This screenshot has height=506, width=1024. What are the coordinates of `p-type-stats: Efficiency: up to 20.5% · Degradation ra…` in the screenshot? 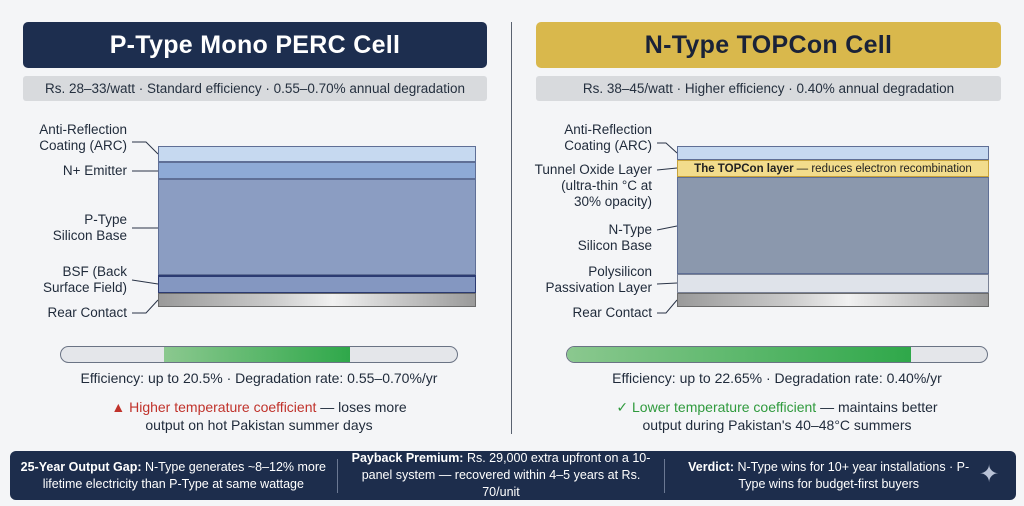 It's located at (259, 378).